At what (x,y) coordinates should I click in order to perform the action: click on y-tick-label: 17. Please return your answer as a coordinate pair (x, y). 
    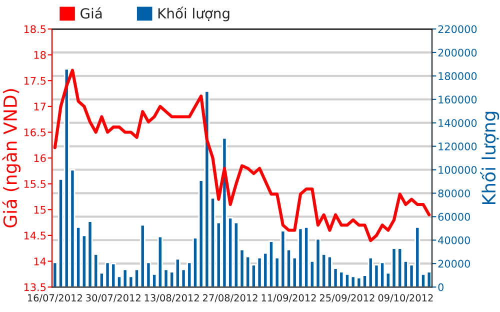
    Looking at the image, I should click on (40, 106).